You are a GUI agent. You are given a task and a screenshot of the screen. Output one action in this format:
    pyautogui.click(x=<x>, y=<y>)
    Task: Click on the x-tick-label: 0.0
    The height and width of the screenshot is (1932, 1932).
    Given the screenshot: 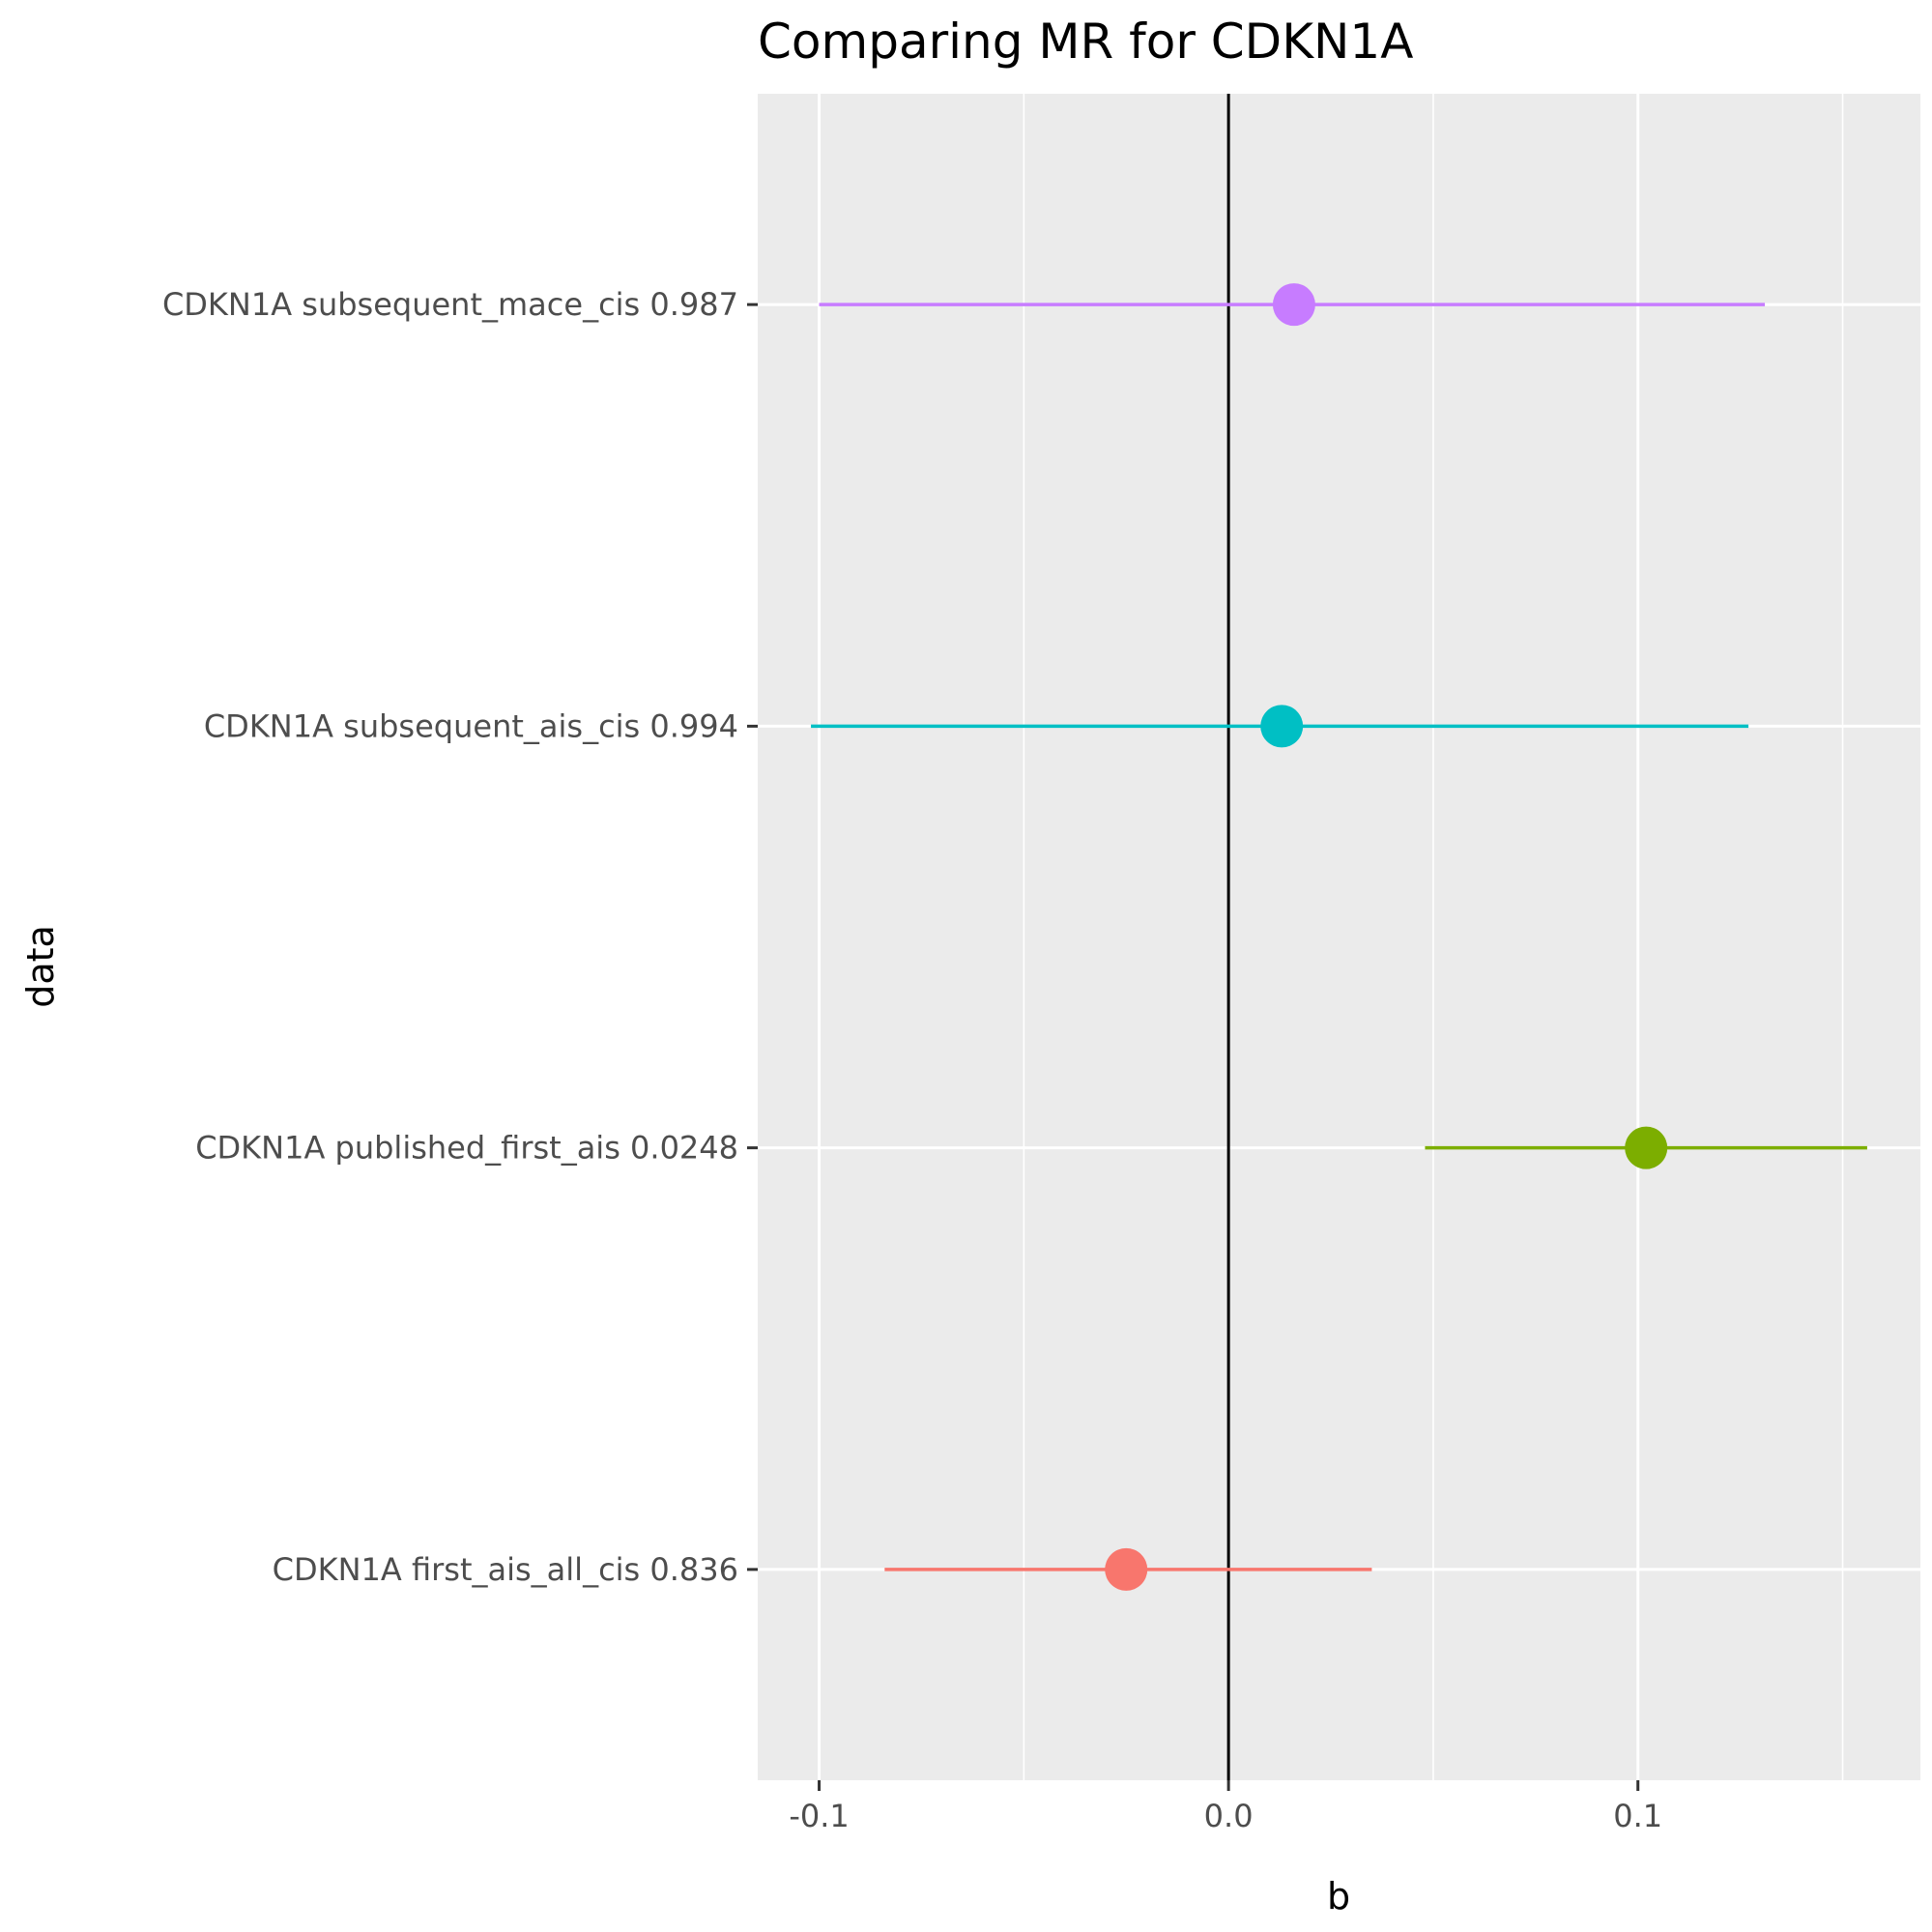 What is the action you would take?
    pyautogui.click(x=1229, y=1816)
    